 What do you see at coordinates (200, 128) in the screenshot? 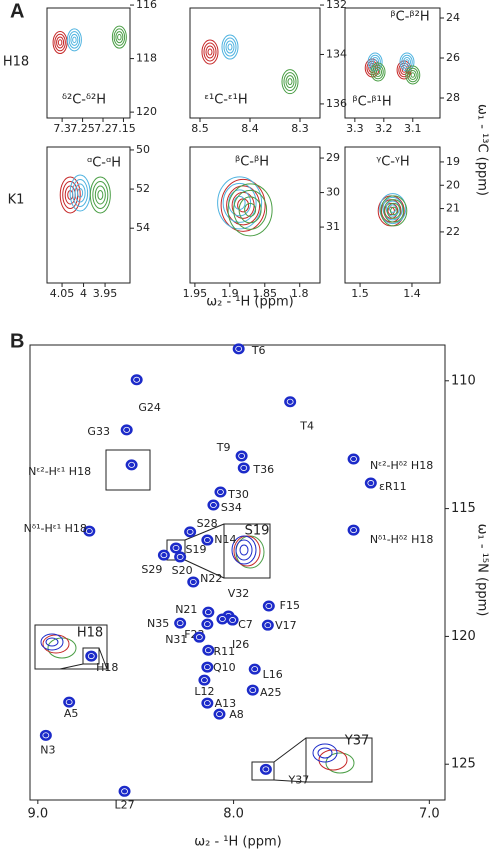
I see `x-tick-label: 8.5` at bounding box center [200, 128].